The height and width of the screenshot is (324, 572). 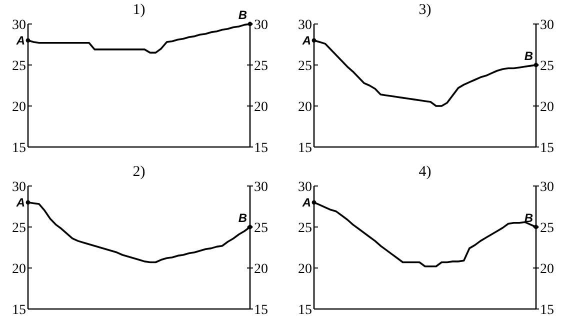 I want to click on chart-title: 2), so click(x=139, y=172).